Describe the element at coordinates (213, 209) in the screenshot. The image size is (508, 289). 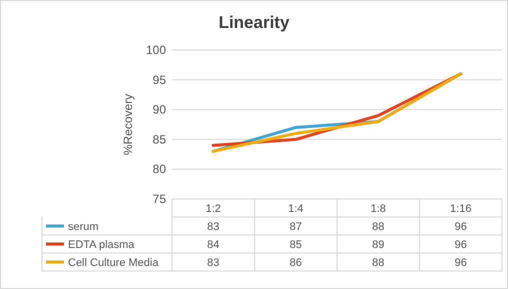
I see `x-tick-label: 1:2` at that location.